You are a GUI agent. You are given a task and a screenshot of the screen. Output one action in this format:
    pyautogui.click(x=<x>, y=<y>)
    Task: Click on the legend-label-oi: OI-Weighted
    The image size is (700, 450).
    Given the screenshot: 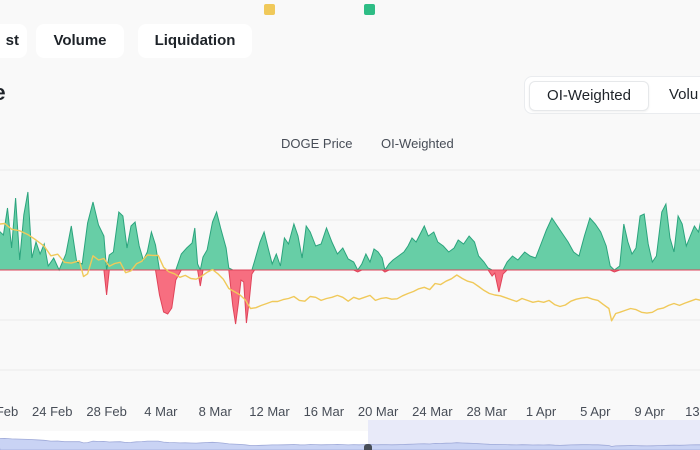 What is the action you would take?
    pyautogui.click(x=417, y=143)
    